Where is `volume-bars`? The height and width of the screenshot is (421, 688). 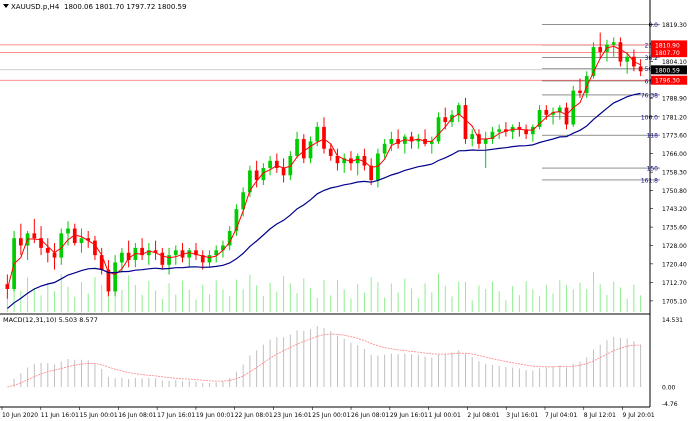
volume-bars is located at coordinates (324, 292).